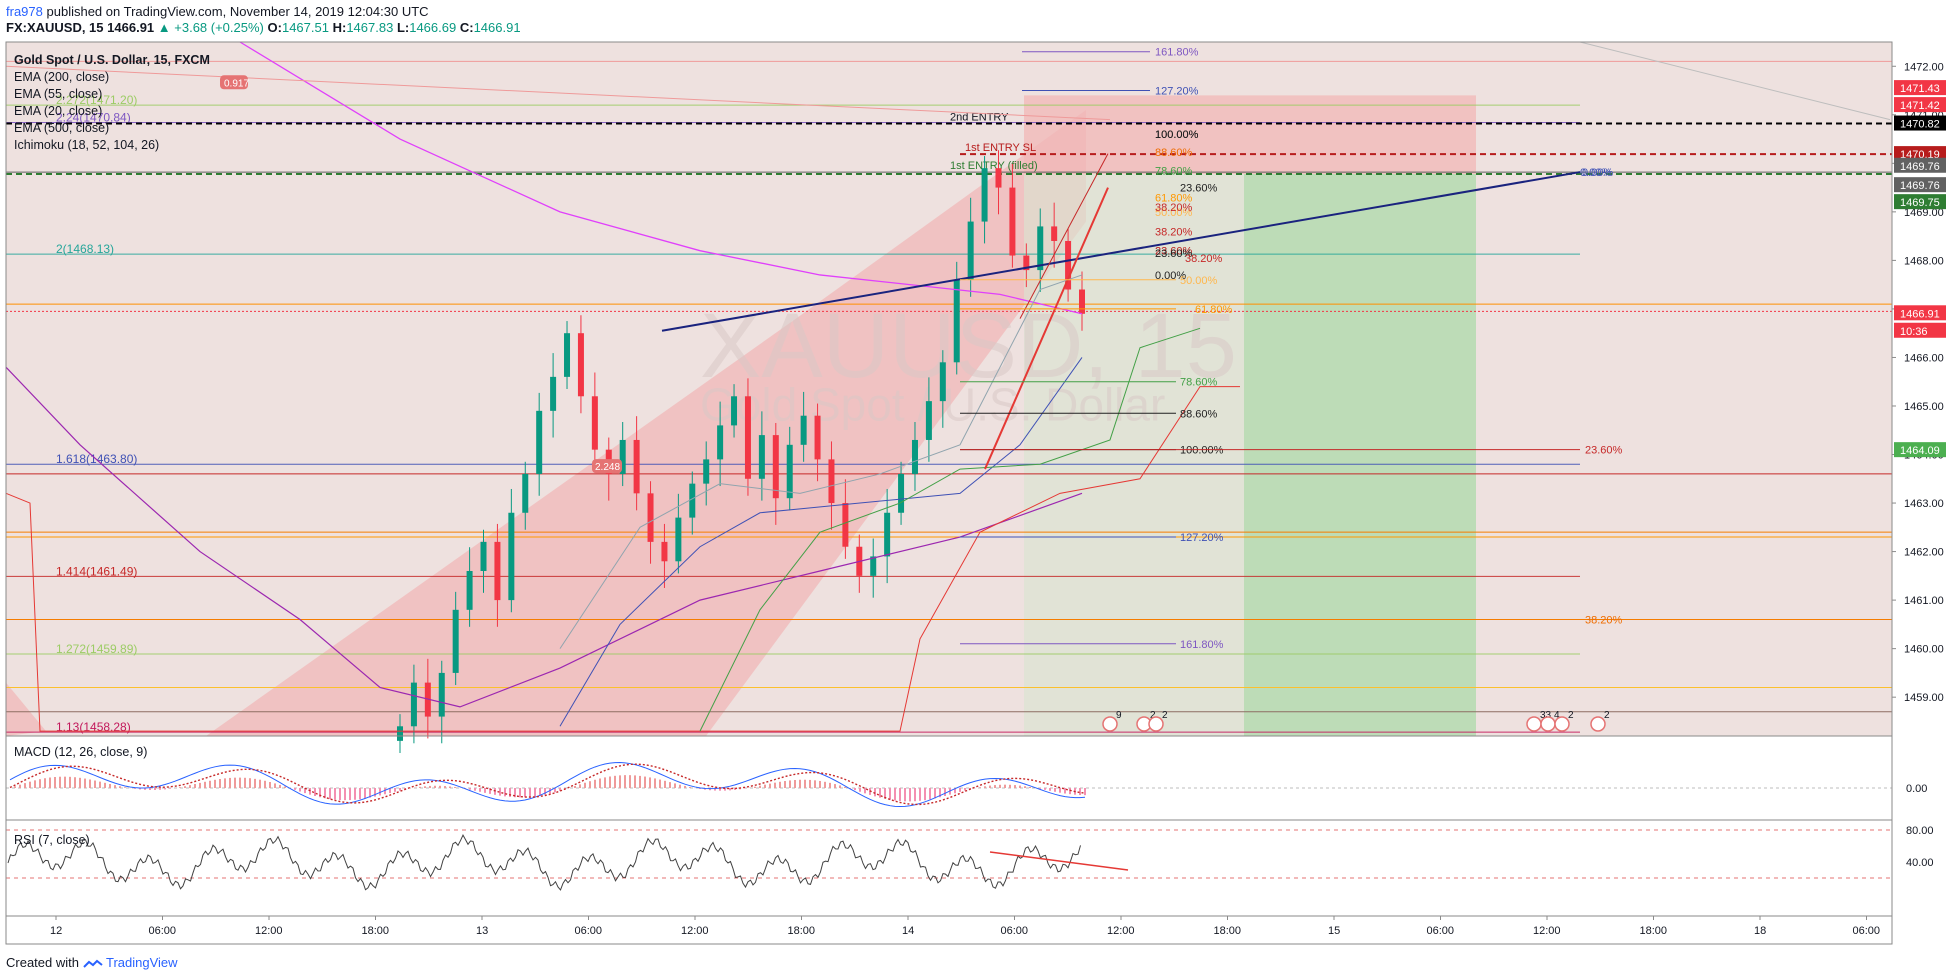 This screenshot has height=980, width=1956. What do you see at coordinates (1924, 601) in the screenshot?
I see `price-tick-label: 1461.00` at bounding box center [1924, 601].